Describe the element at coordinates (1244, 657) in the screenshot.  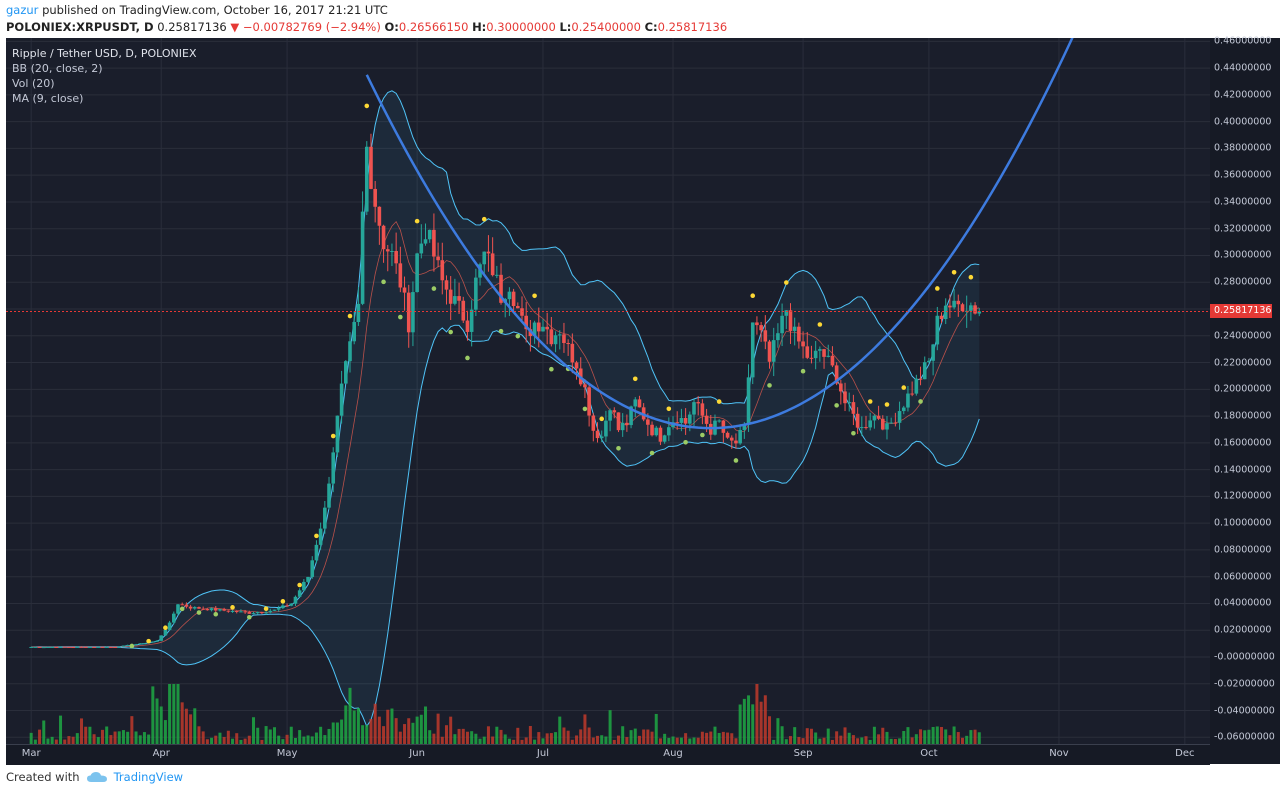
I see `y-tick-label: -0.00000000` at that location.